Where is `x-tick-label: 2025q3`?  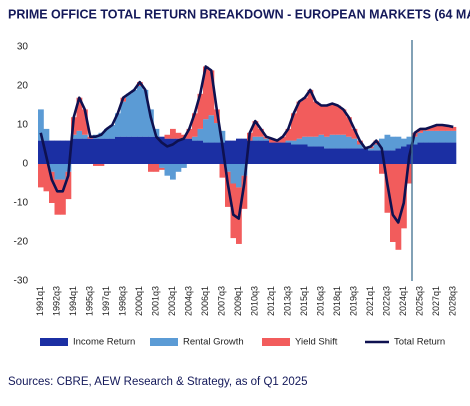
x-tick-label: 2025q3 is located at coordinates (420, 301).